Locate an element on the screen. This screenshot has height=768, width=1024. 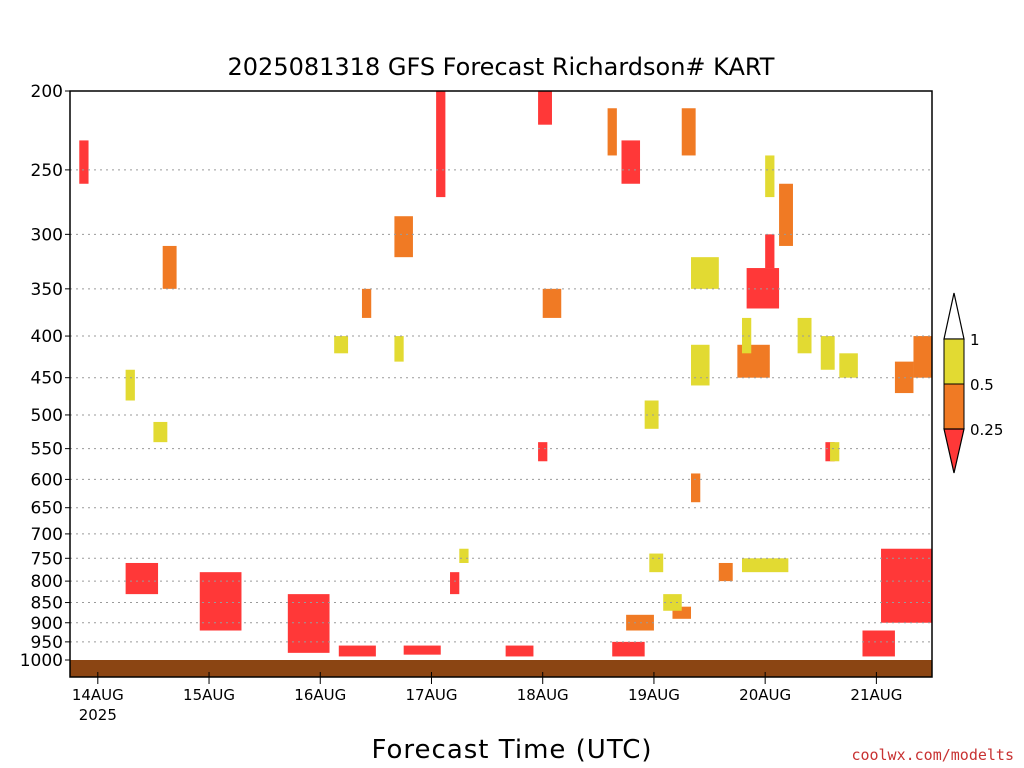
x-tick-label-20AUG: 20AUG is located at coordinates (765, 695).